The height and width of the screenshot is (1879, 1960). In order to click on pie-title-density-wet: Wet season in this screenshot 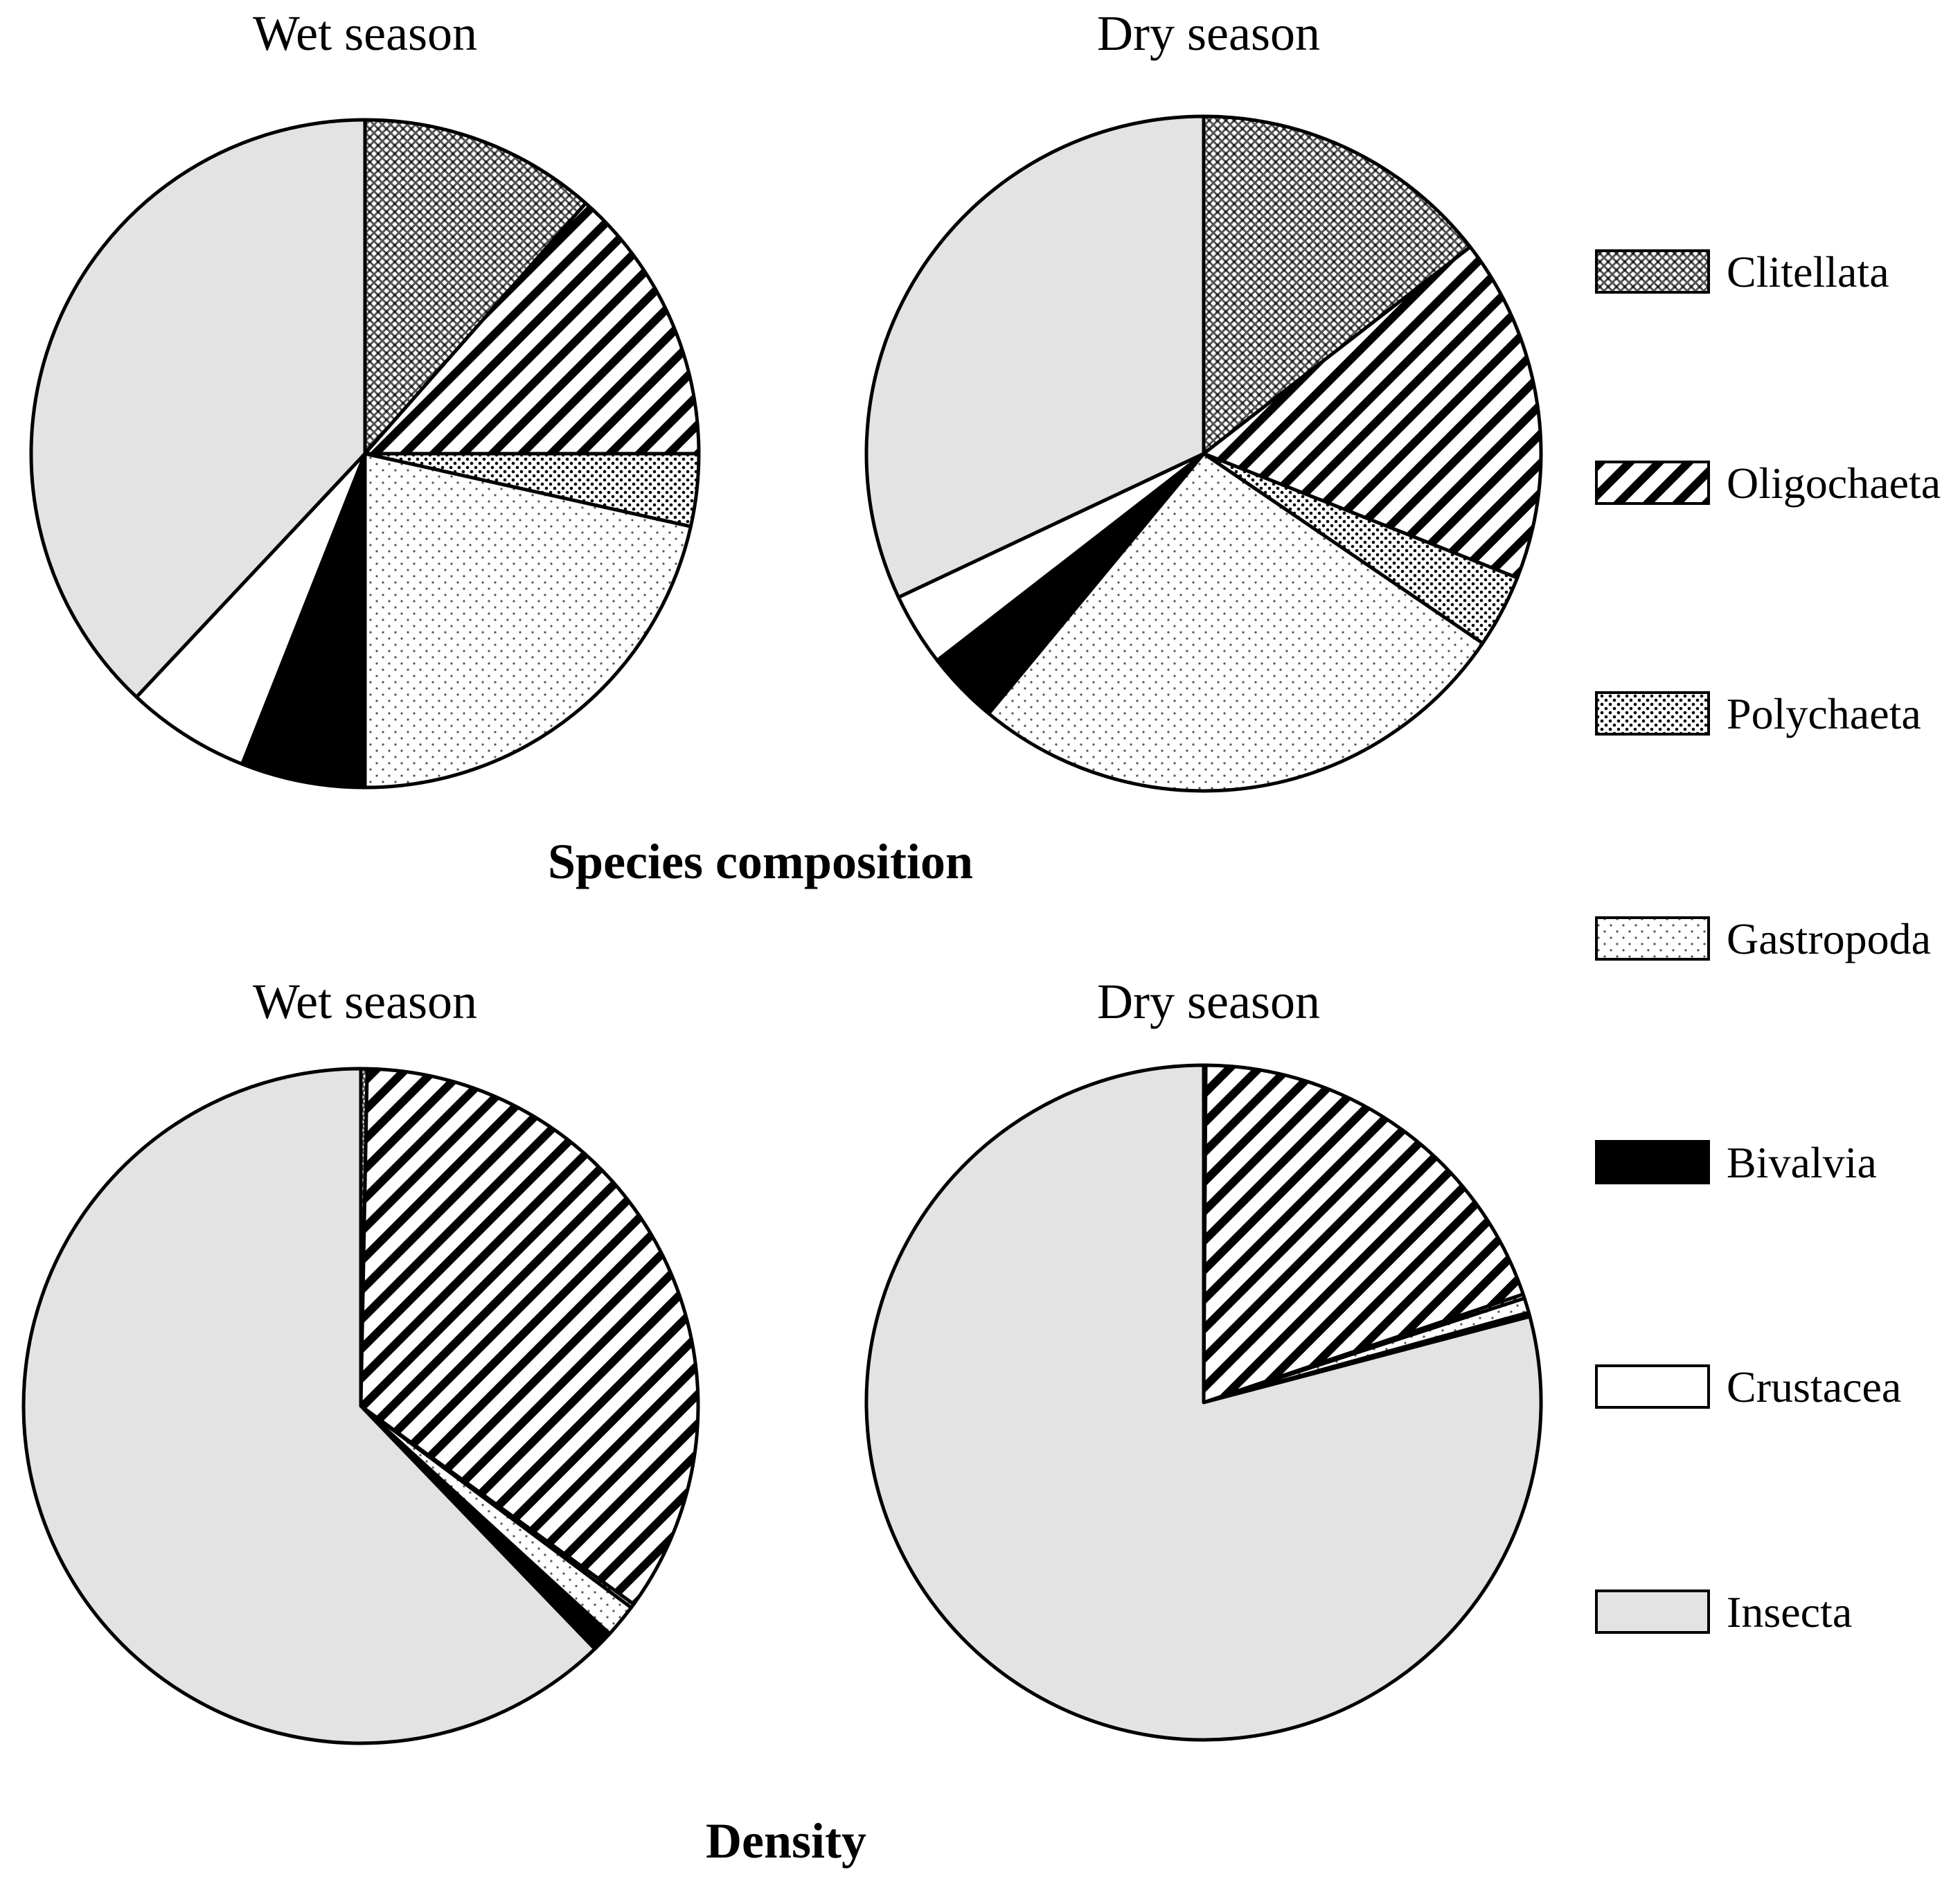, I will do `click(365, 1002)`.